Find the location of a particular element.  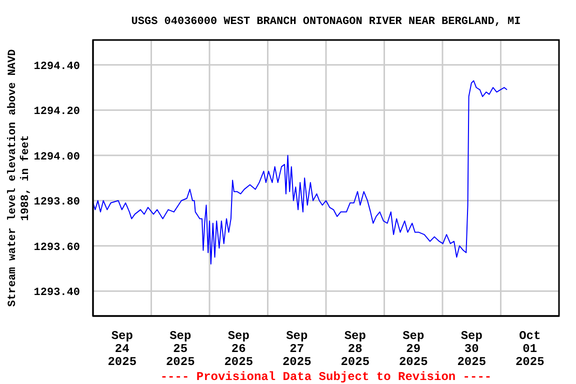

x-tick-label: Sep 24 2025 is located at coordinates (122, 349).